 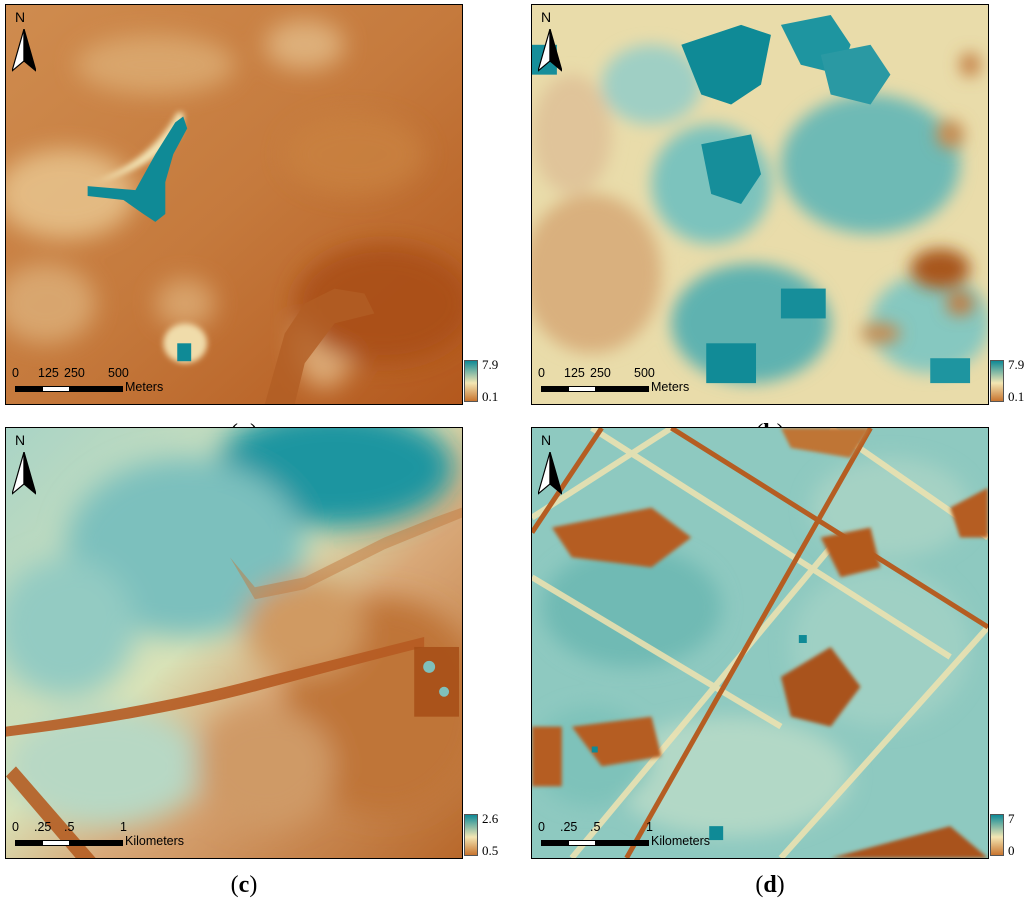 What do you see at coordinates (137, 169) in the screenshot?
I see `water-body-a` at bounding box center [137, 169].